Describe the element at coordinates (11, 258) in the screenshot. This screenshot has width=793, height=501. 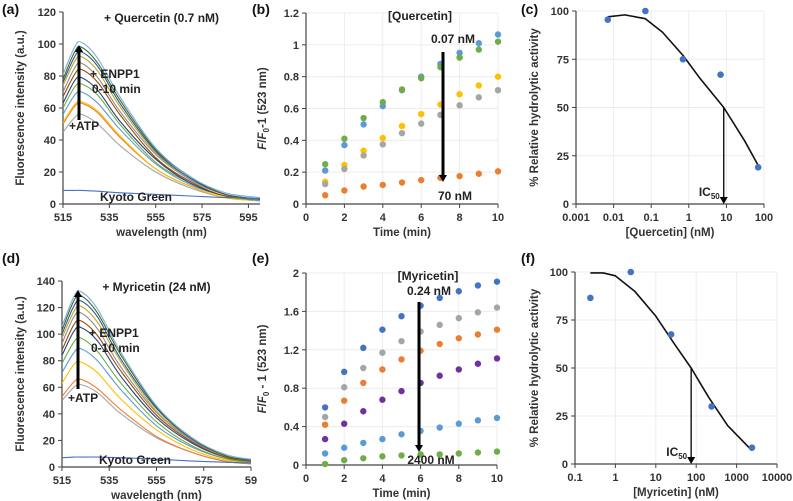
I see `panel-label: (d)` at that location.